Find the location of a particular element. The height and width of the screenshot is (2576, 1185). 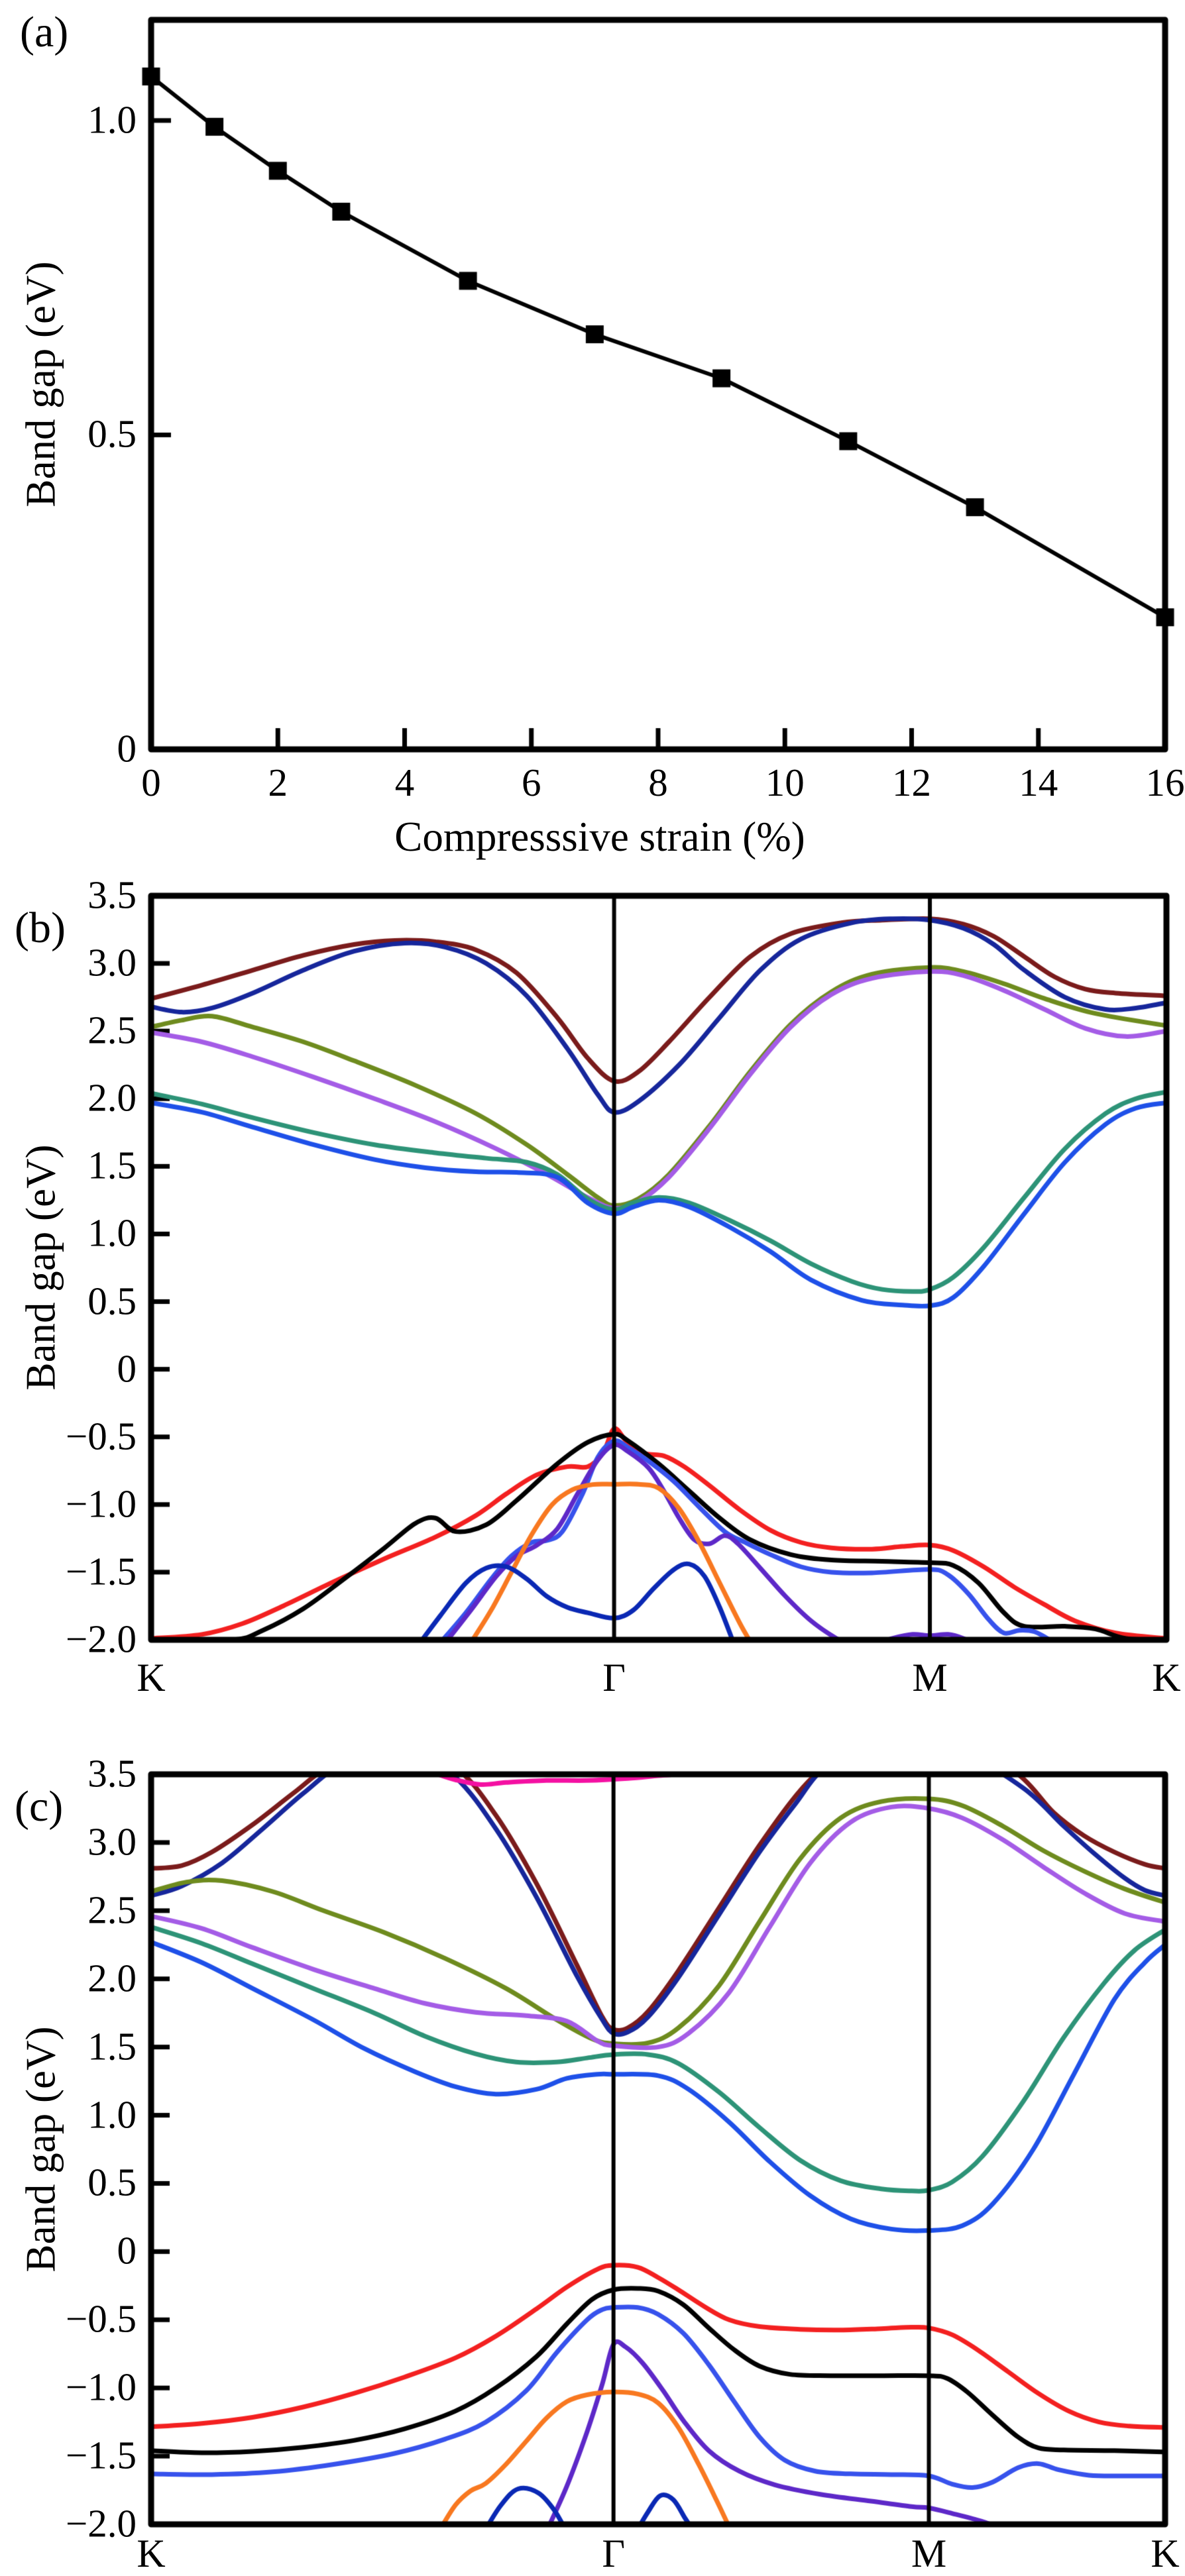

panel-a-ytick-0.5: 0.5 is located at coordinates (112, 433).